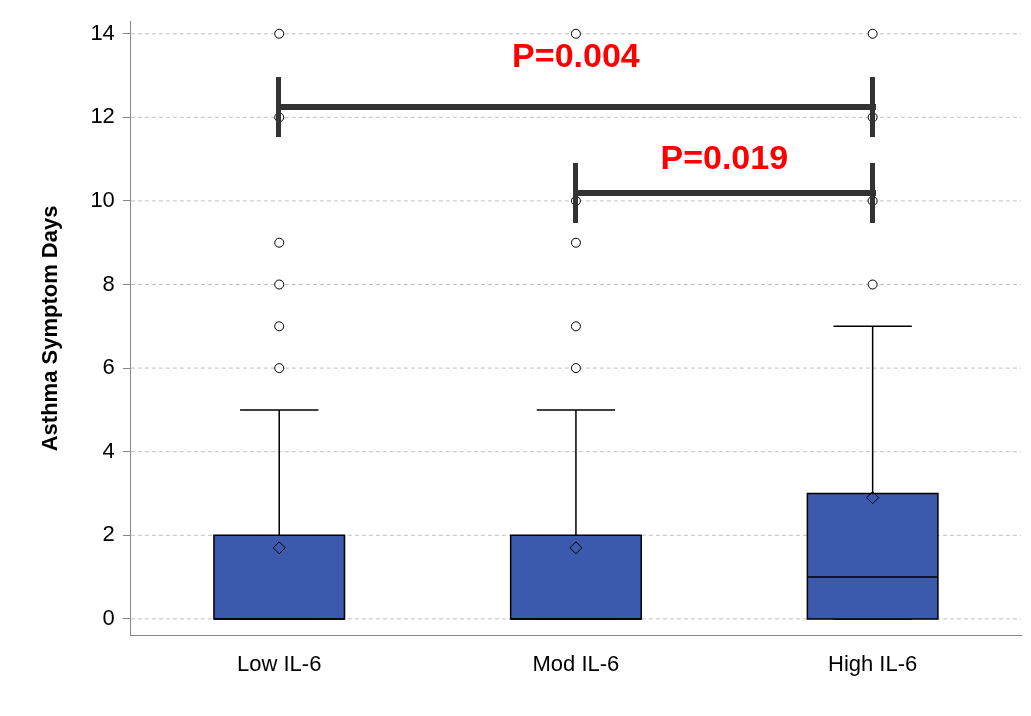 Image resolution: width=1031 pixels, height=716 pixels. I want to click on x-tick-label: High IL-6, so click(873, 663).